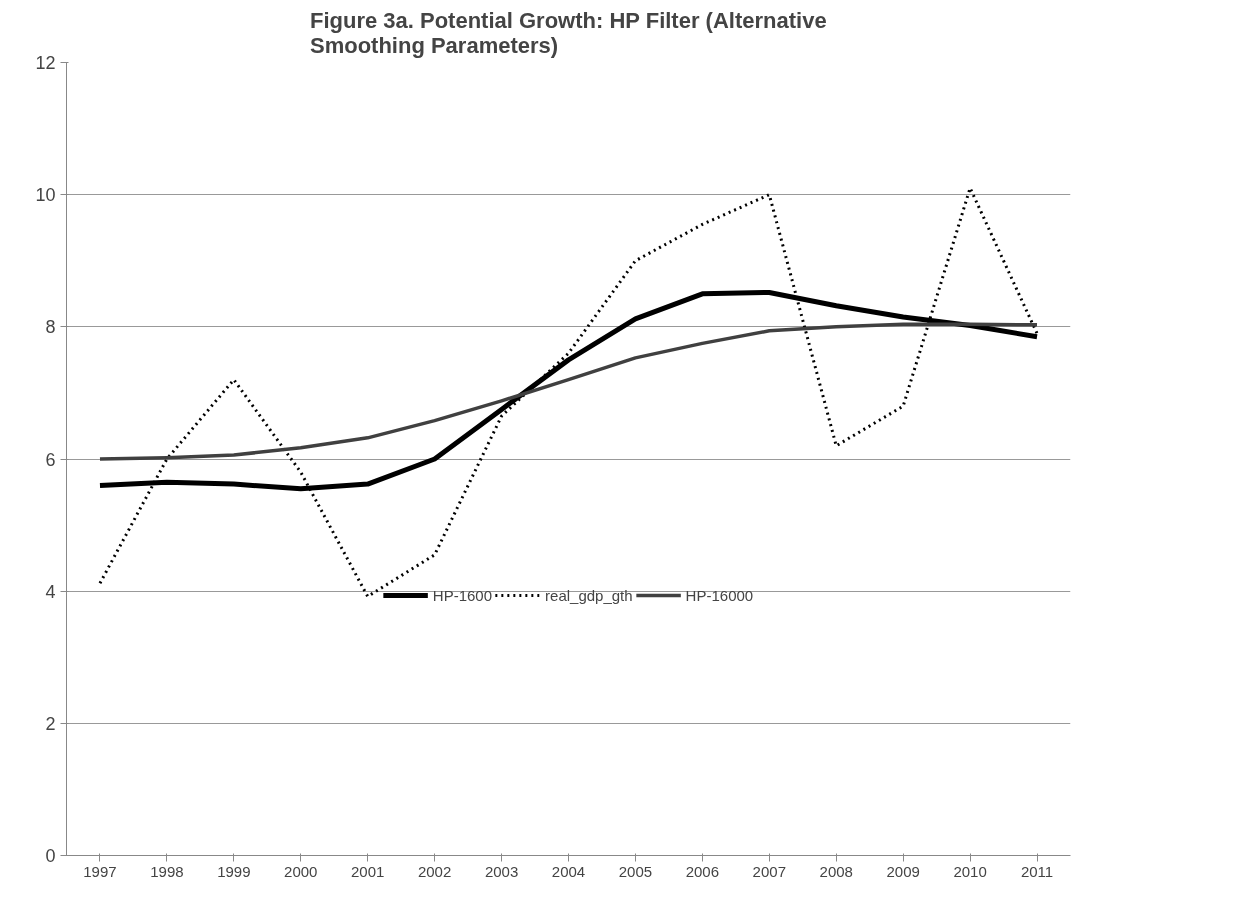  Describe the element at coordinates (836, 871) in the screenshot. I see `x-tick-label: 2008` at that location.